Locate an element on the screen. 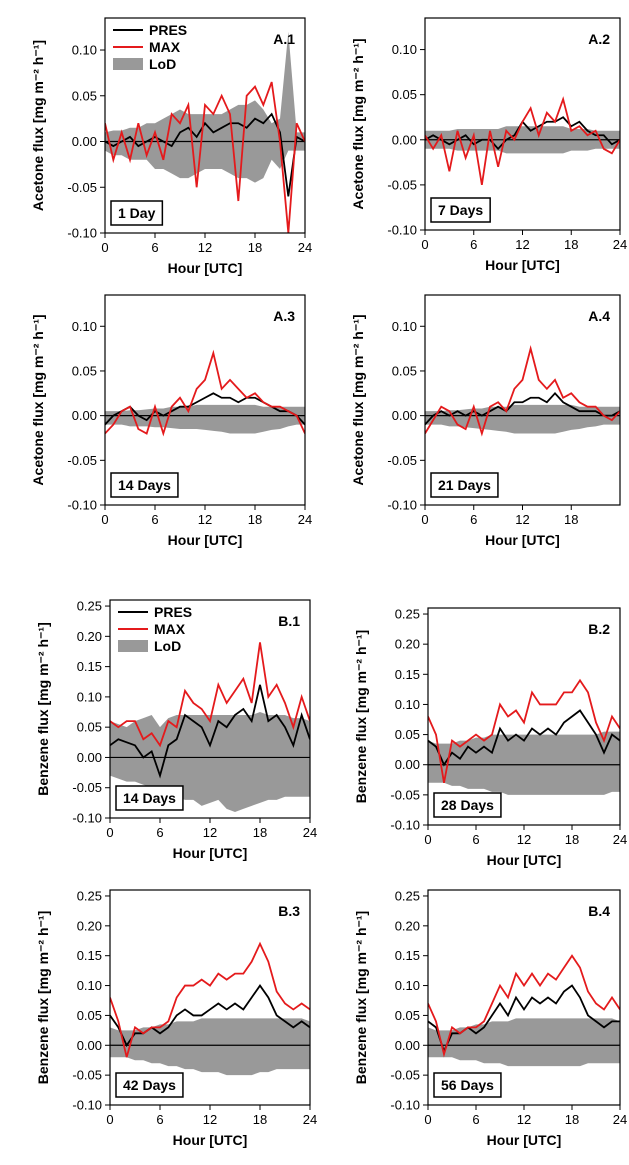 Image resolution: width=629 pixels, height=1165 pixels. annotation: 14 Days is located at coordinates (149, 798).